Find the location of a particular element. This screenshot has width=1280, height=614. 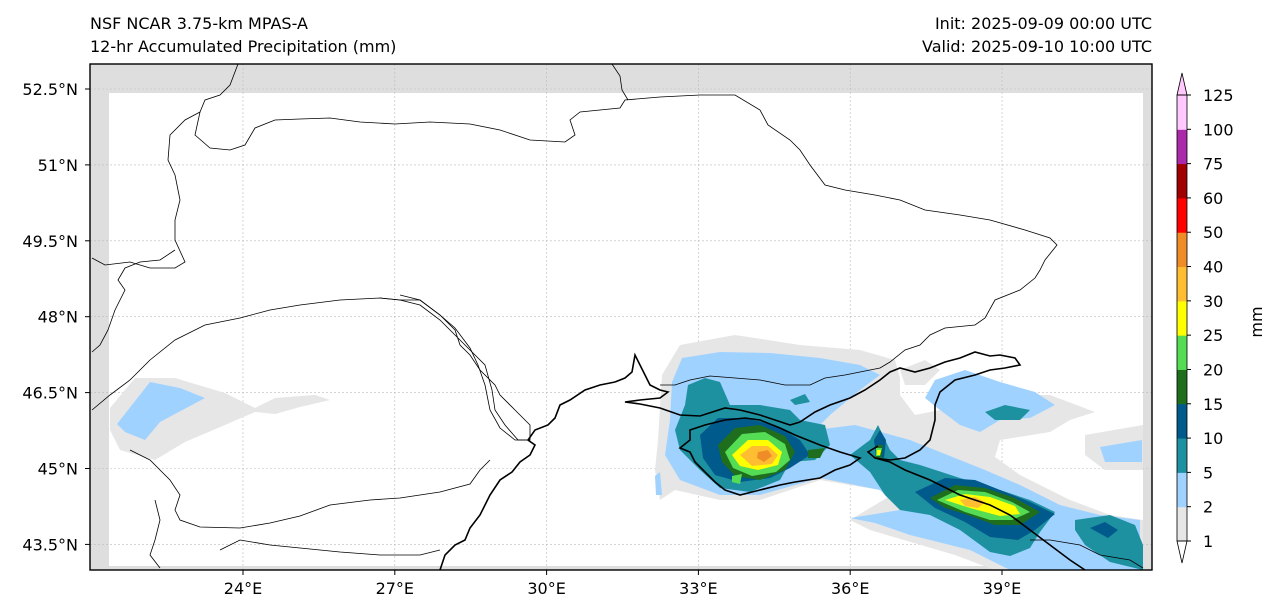

latitude-axis: 52.5°N 51°N 49.5°N 48°N 46.5°N 45°N 43.5°N is located at coordinates (56, 317).